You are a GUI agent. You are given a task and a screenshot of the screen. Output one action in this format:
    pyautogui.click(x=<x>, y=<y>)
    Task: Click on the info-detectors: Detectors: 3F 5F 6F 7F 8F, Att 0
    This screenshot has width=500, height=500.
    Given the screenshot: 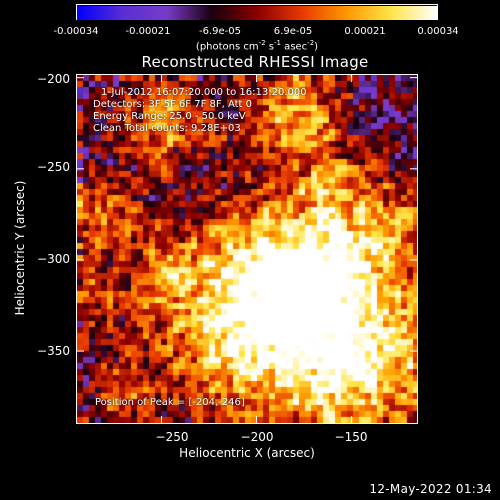 What is the action you would take?
    pyautogui.click(x=173, y=104)
    